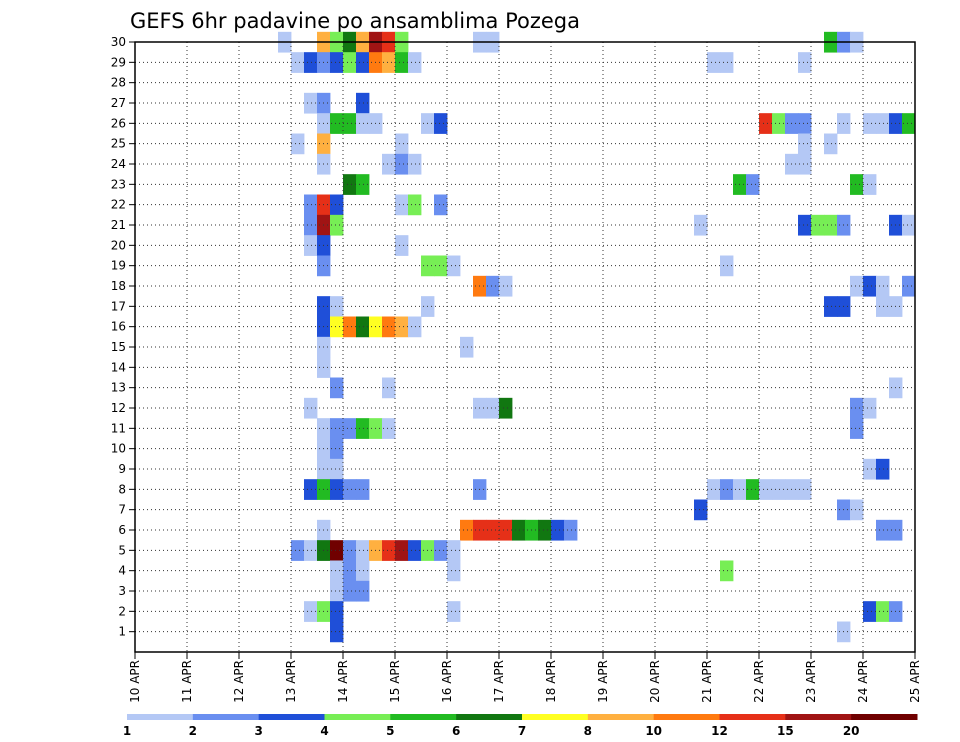 This screenshot has height=742, width=960. What do you see at coordinates (193, 731) in the screenshot?
I see `colorbar-label: 2` at bounding box center [193, 731].